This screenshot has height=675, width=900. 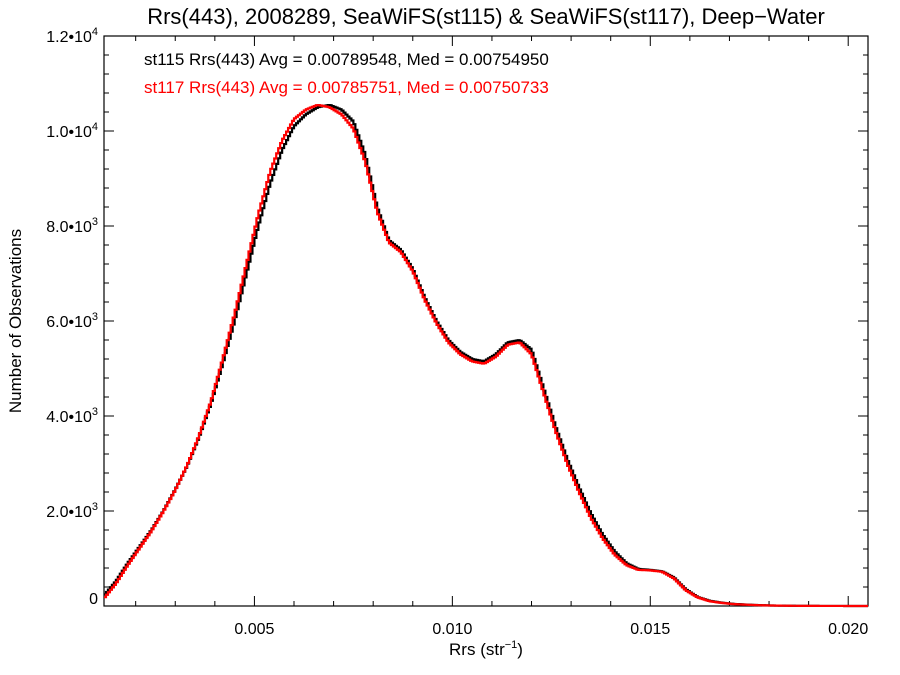 I want to click on y-tick-label: 2.0•103, so click(x=72, y=511).